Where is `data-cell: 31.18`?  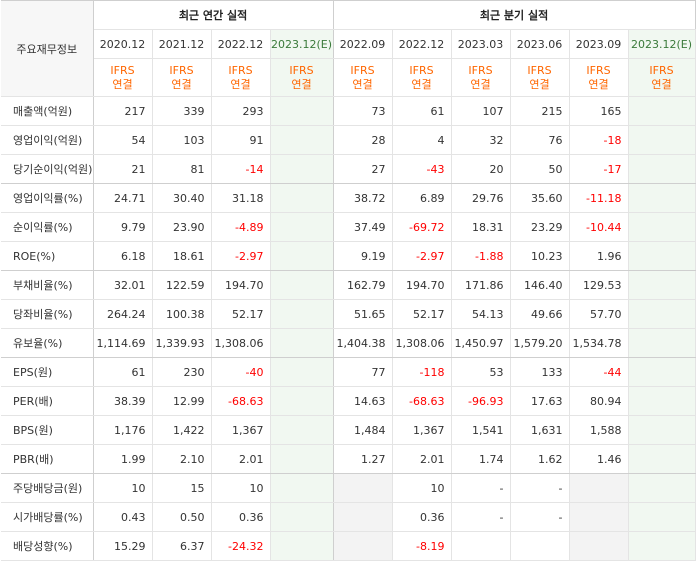 data-cell: 31.18 is located at coordinates (241, 198).